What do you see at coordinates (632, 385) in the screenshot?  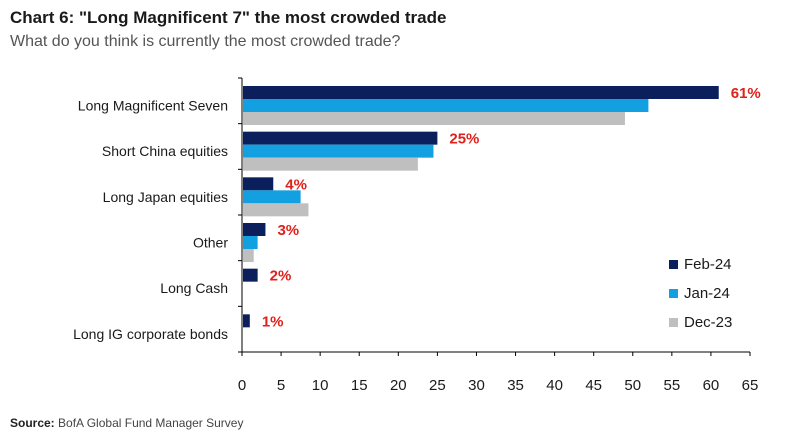 I see `x-tick-label: 50` at bounding box center [632, 385].